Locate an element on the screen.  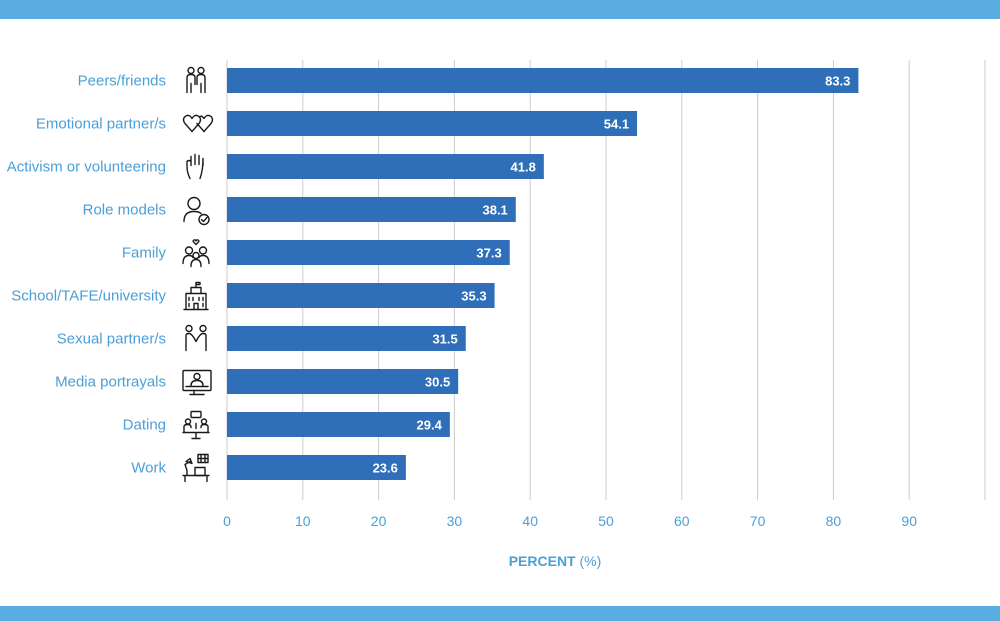
x-tick-label: 50 is located at coordinates (606, 521).